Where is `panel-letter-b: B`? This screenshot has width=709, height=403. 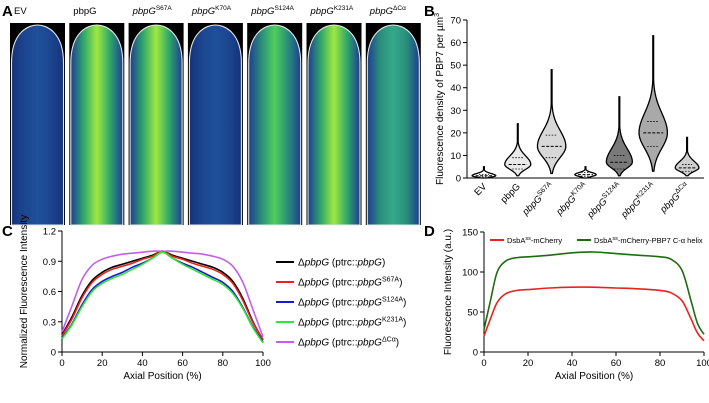 panel-letter-b: B is located at coordinates (429, 11).